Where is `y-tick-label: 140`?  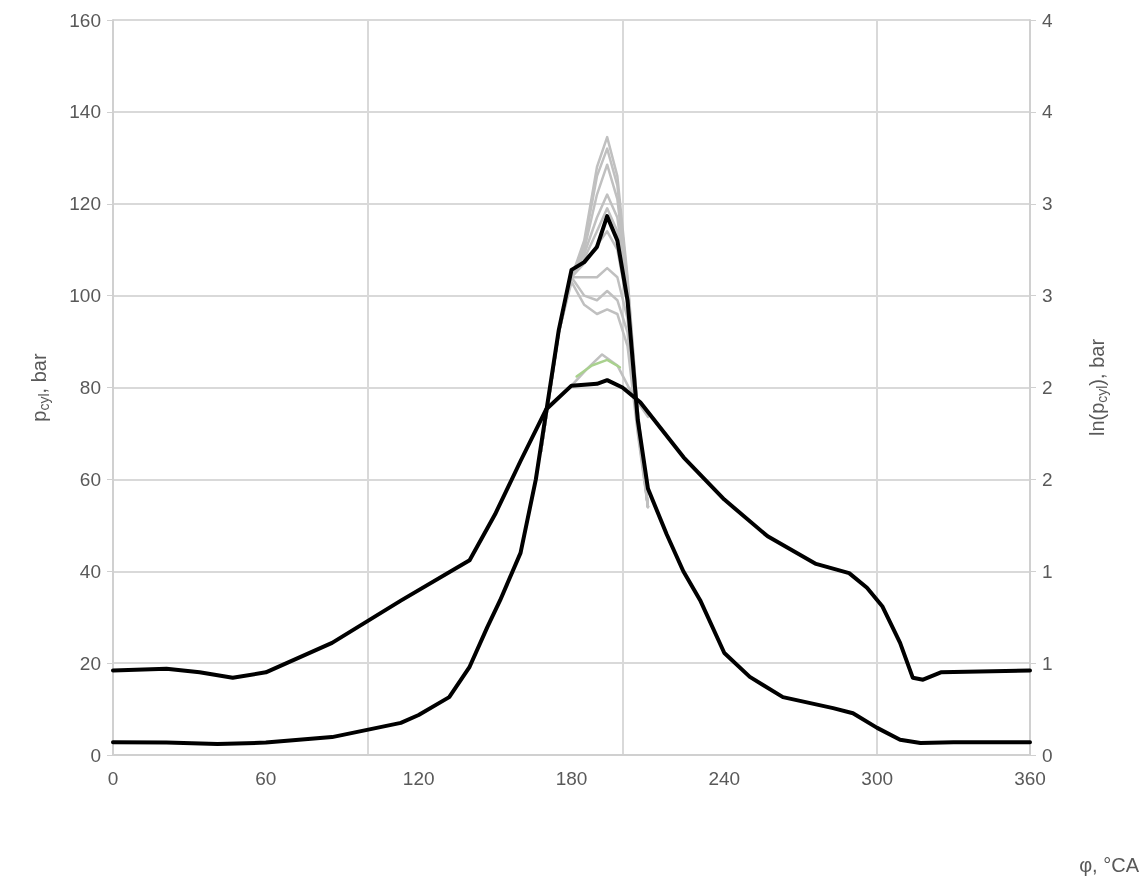 y-tick-label: 140 is located at coordinates (85, 112).